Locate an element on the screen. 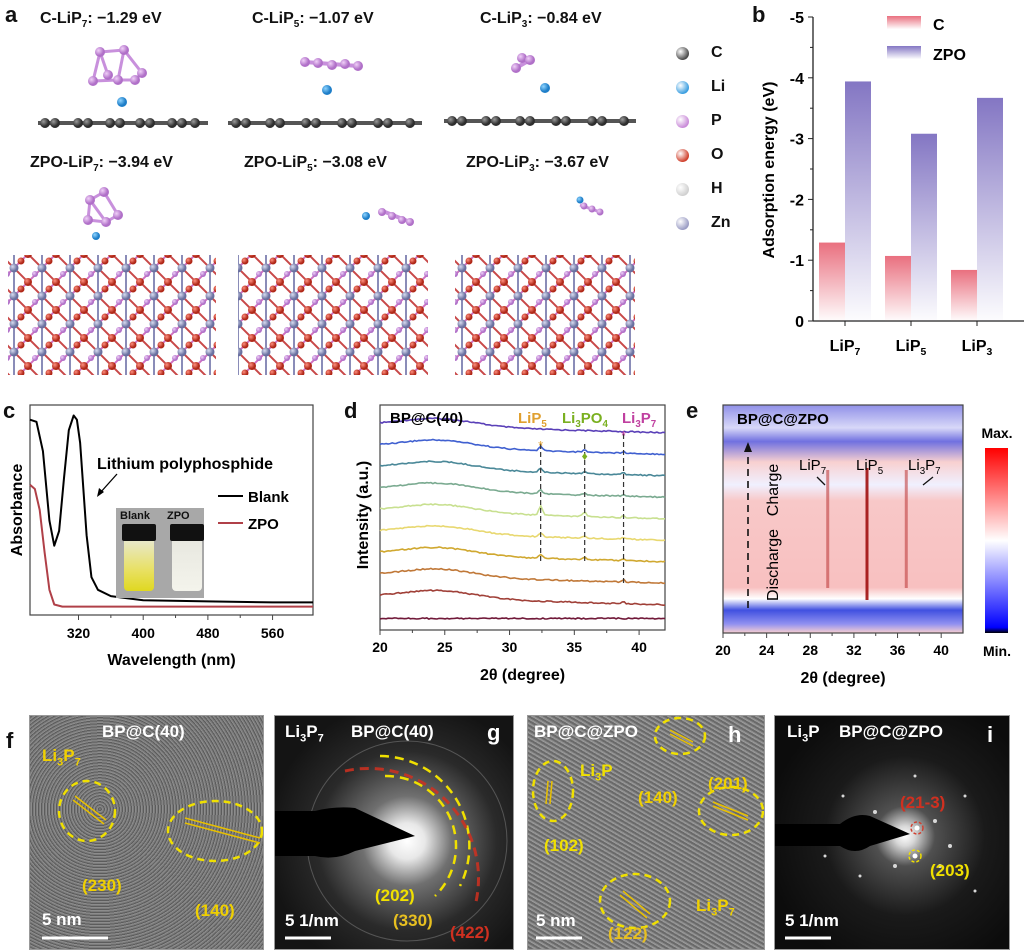  title-sub: 5 is located at coordinates (296, 25).